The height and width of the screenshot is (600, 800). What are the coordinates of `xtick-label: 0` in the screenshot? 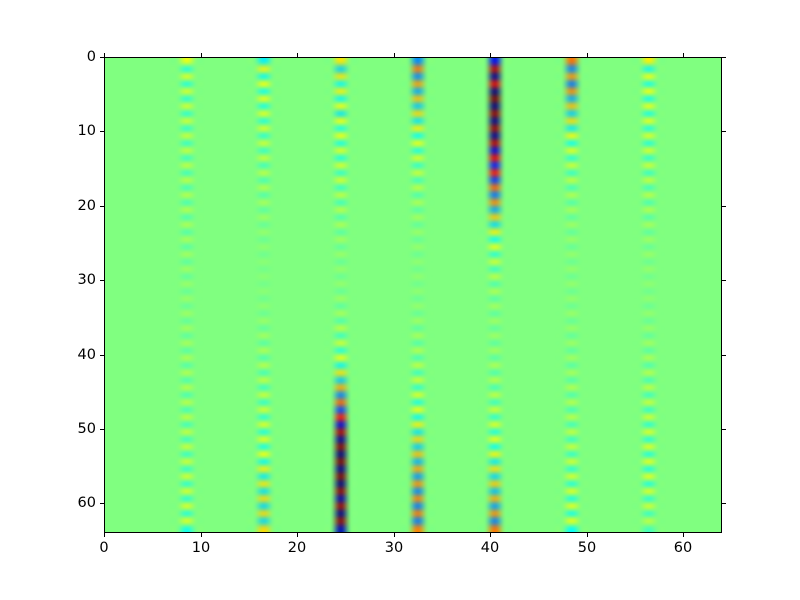 It's located at (104, 548).